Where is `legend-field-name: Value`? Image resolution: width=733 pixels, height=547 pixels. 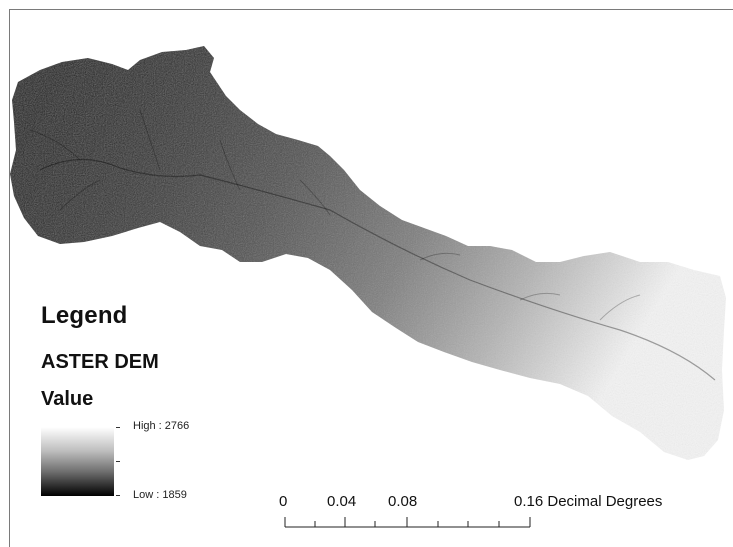
legend-field-name: Value is located at coordinates (67, 399).